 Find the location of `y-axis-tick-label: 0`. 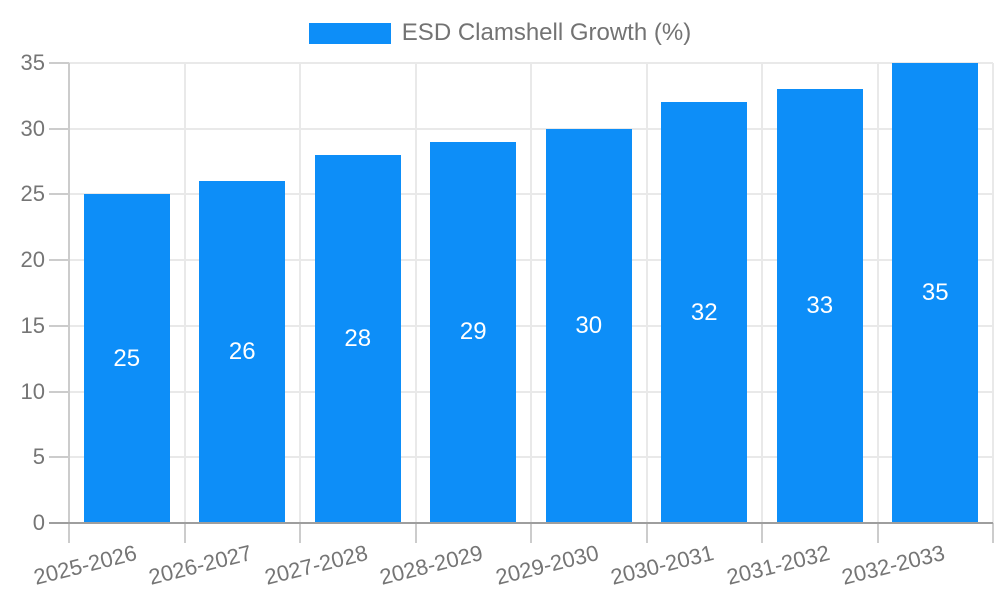

y-axis-tick-label: 0 is located at coordinates (38, 522).